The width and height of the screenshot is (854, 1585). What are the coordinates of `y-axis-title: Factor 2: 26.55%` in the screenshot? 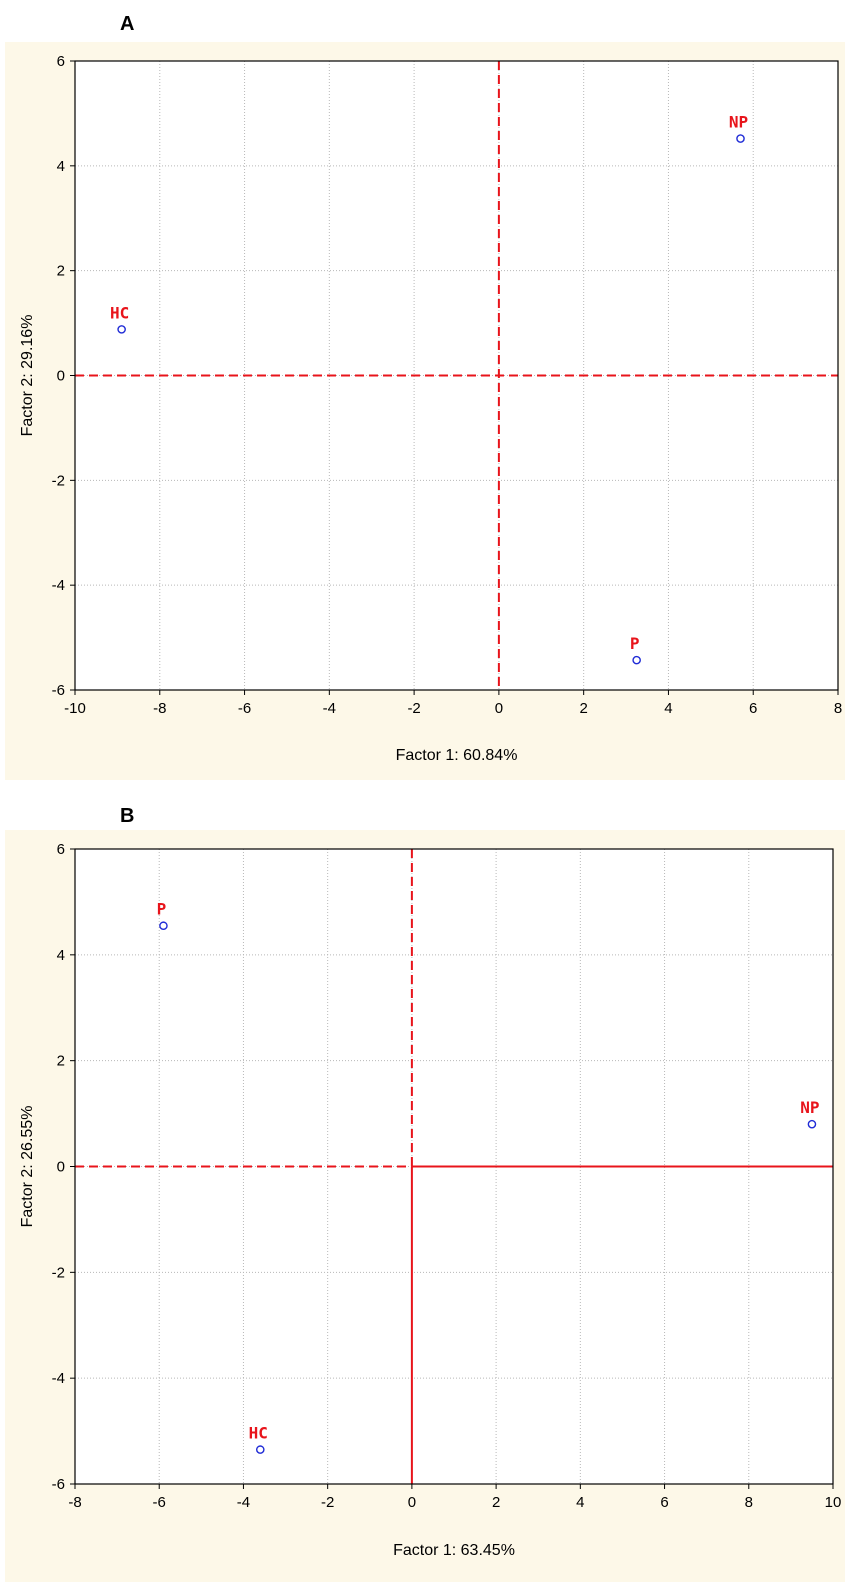 It's located at (27, 1167).